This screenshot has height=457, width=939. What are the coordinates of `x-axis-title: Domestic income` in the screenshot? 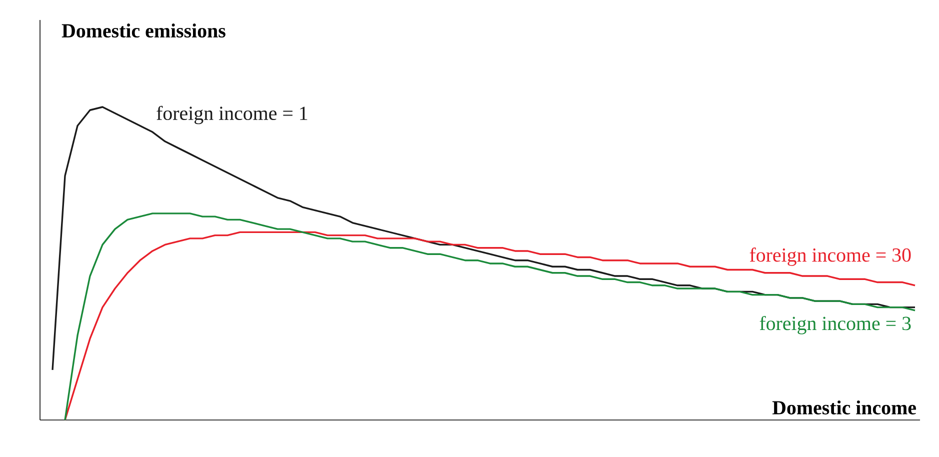 It's located at (844, 407).